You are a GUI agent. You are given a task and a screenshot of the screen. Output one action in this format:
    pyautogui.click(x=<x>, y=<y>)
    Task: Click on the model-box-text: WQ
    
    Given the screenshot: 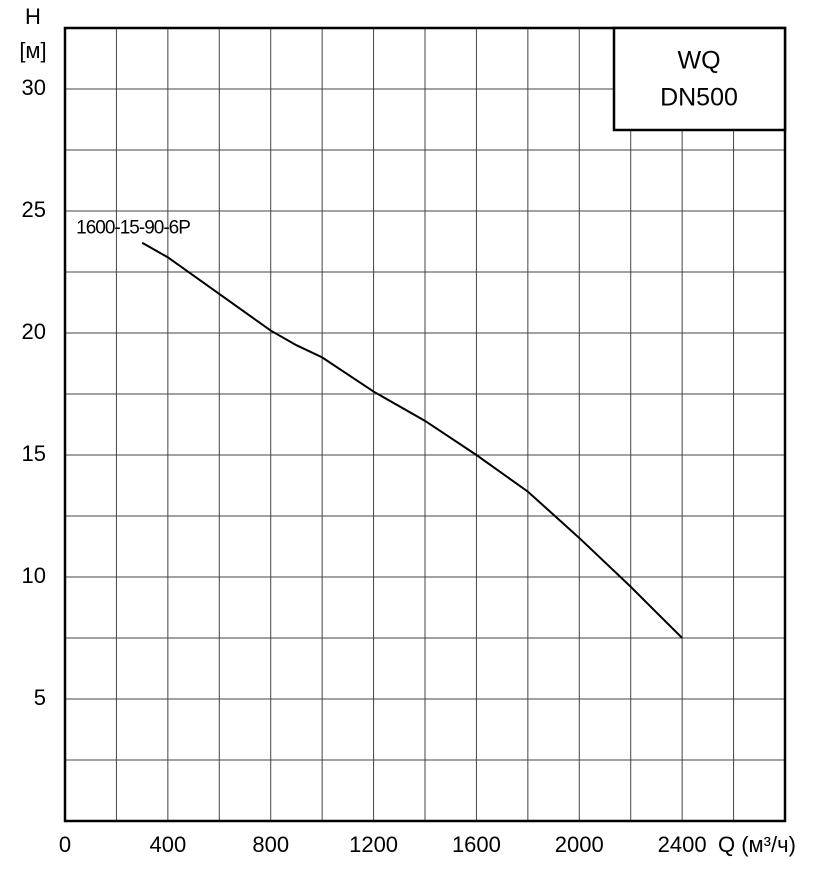 What is the action you would take?
    pyautogui.click(x=698, y=61)
    